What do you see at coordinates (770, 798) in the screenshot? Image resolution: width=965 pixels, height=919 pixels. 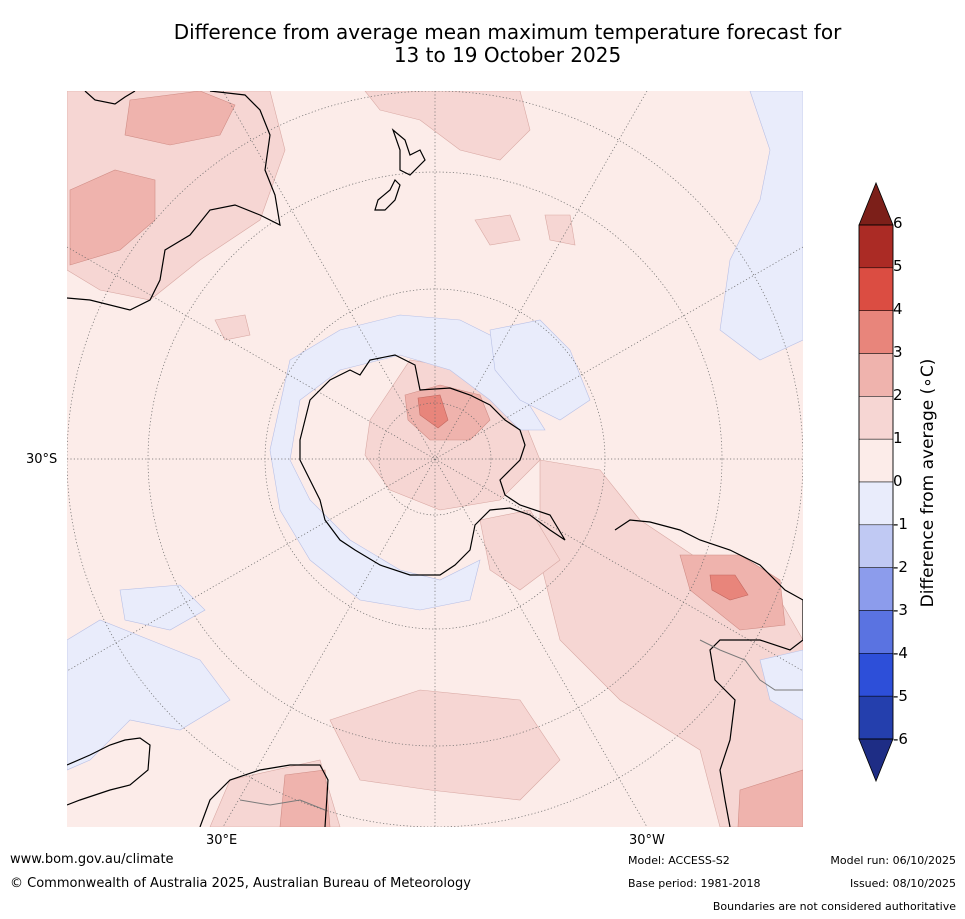 I see `anomaly-region-warm-atlantic-south` at bounding box center [770, 798].